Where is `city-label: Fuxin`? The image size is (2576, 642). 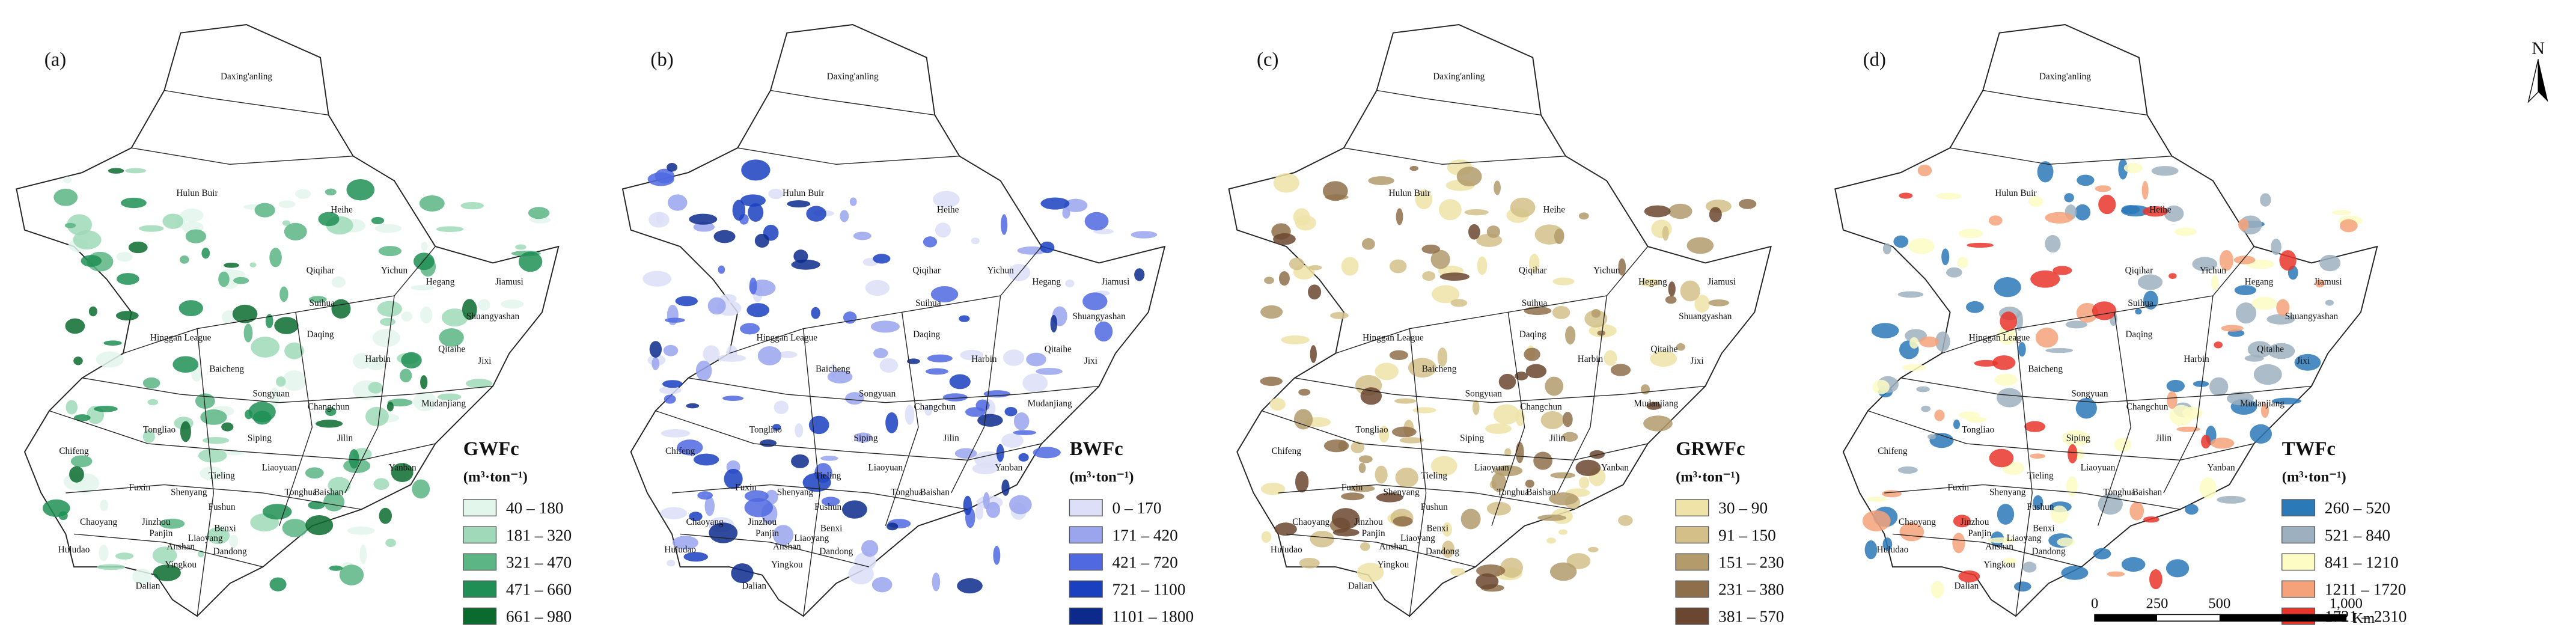 city-label: Fuxin is located at coordinates (1958, 487).